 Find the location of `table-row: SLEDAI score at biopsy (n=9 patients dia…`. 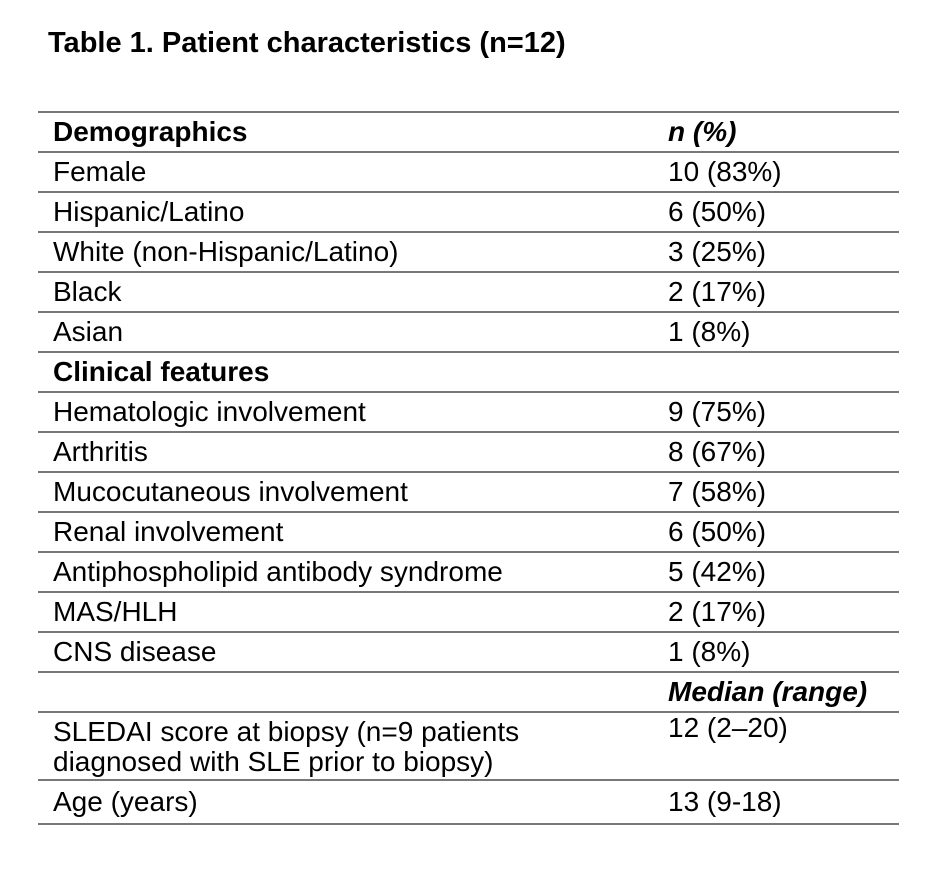

table-row: SLEDAI score at biopsy (n=9 patients dia… is located at coordinates (468, 745).